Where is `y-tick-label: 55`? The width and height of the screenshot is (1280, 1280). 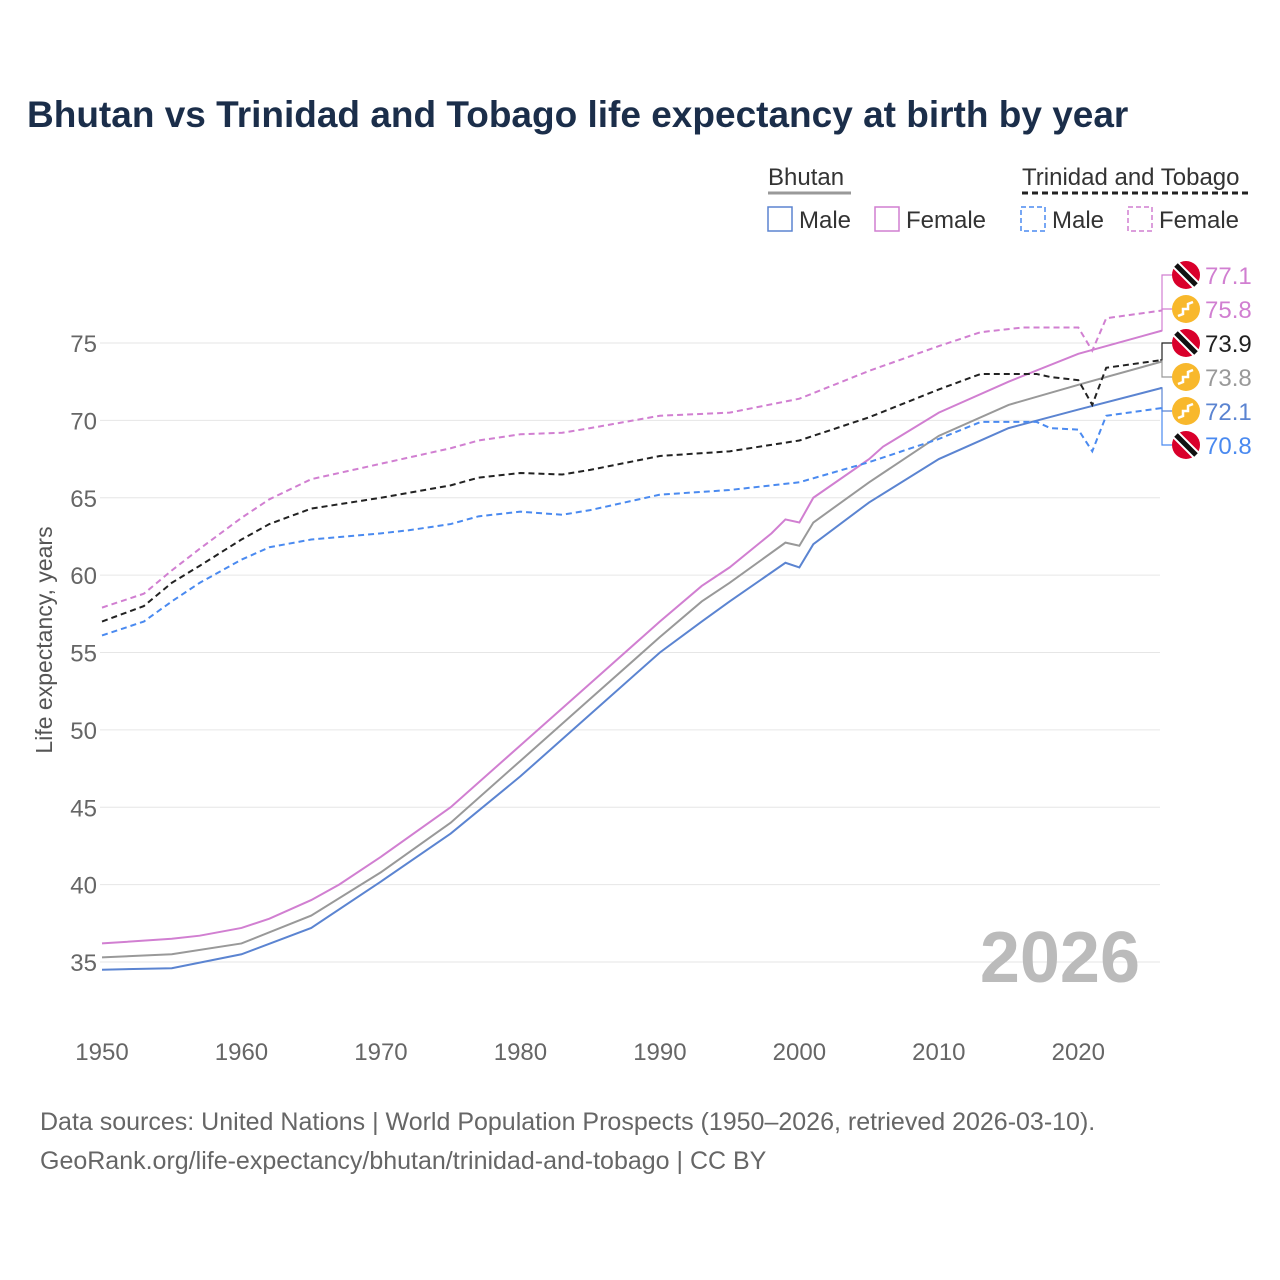
y-tick-label: 55 is located at coordinates (83, 654).